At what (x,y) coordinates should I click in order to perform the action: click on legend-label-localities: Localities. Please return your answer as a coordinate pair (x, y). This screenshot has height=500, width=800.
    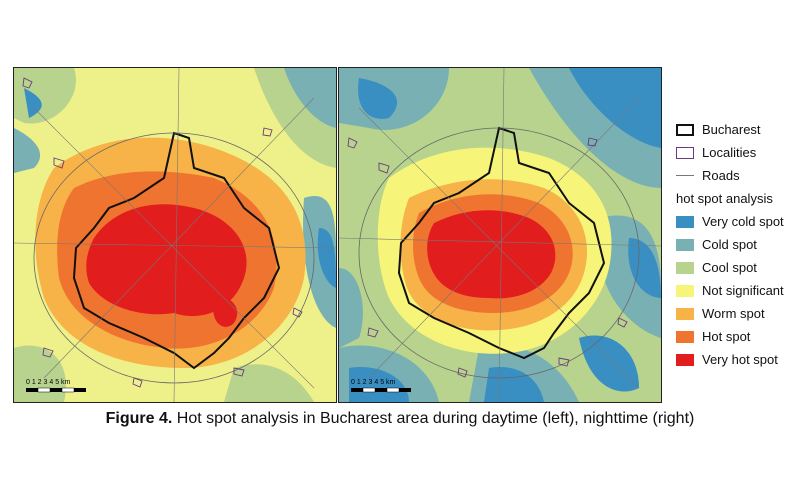
    Looking at the image, I should click on (729, 152).